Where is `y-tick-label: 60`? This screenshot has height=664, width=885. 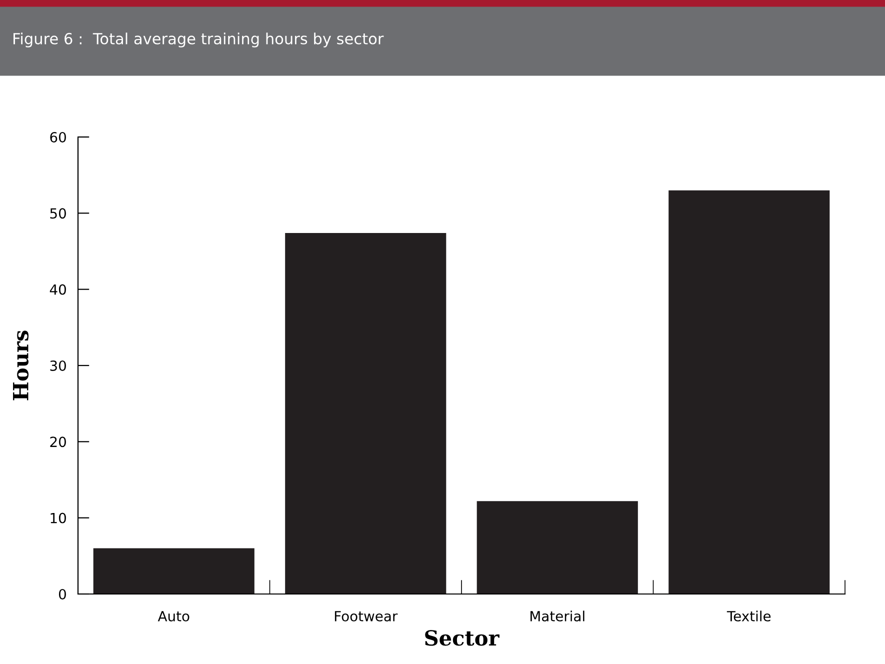
y-tick-label: 60 is located at coordinates (58, 137).